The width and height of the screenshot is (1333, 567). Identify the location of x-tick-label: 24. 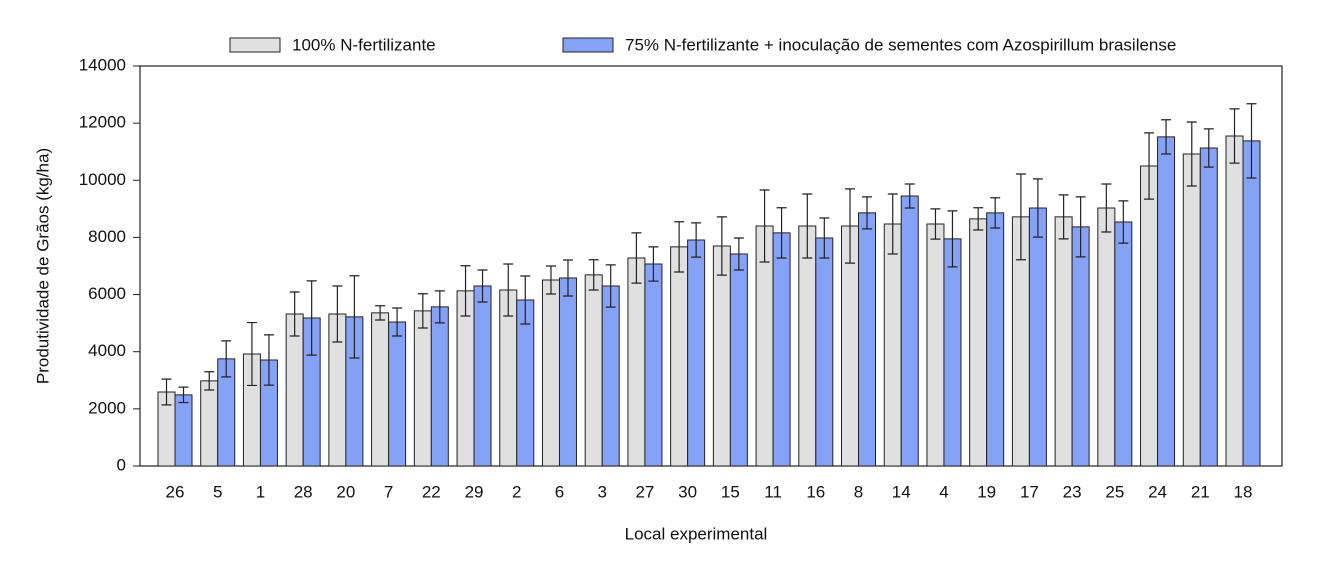
(1157, 491).